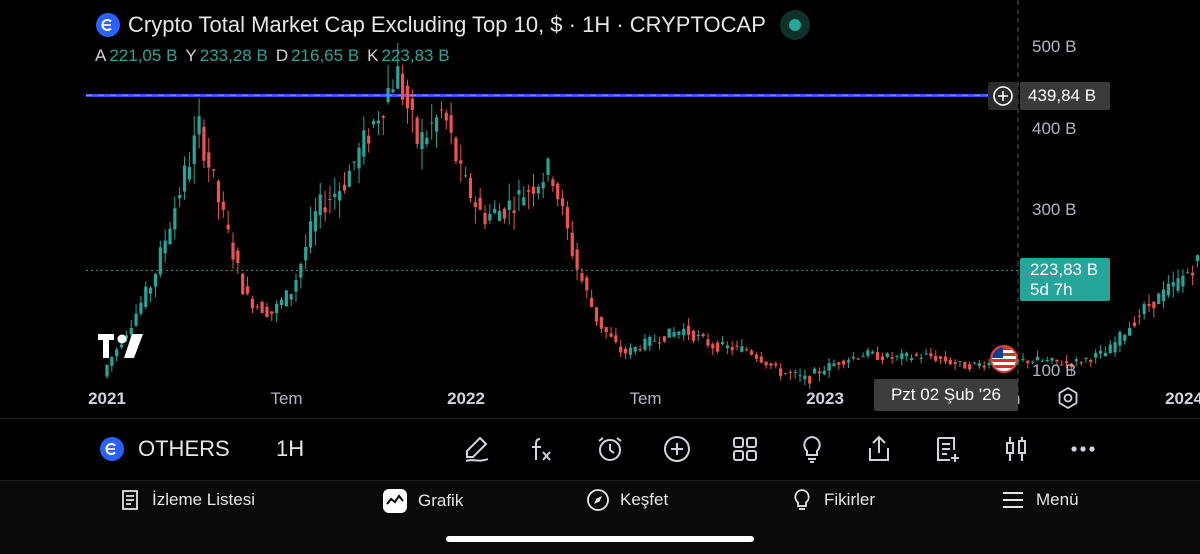 This screenshot has height=554, width=1200. I want to click on compass-icon, so click(598, 500).